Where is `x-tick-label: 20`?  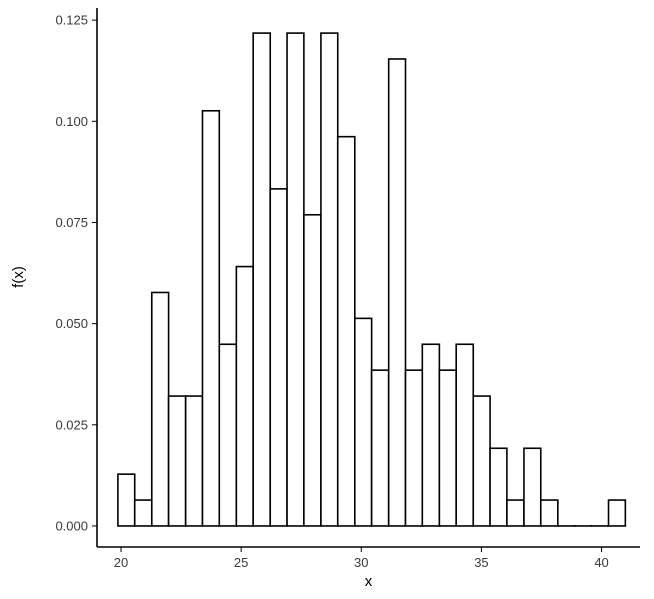 x-tick-label: 20 is located at coordinates (121, 562).